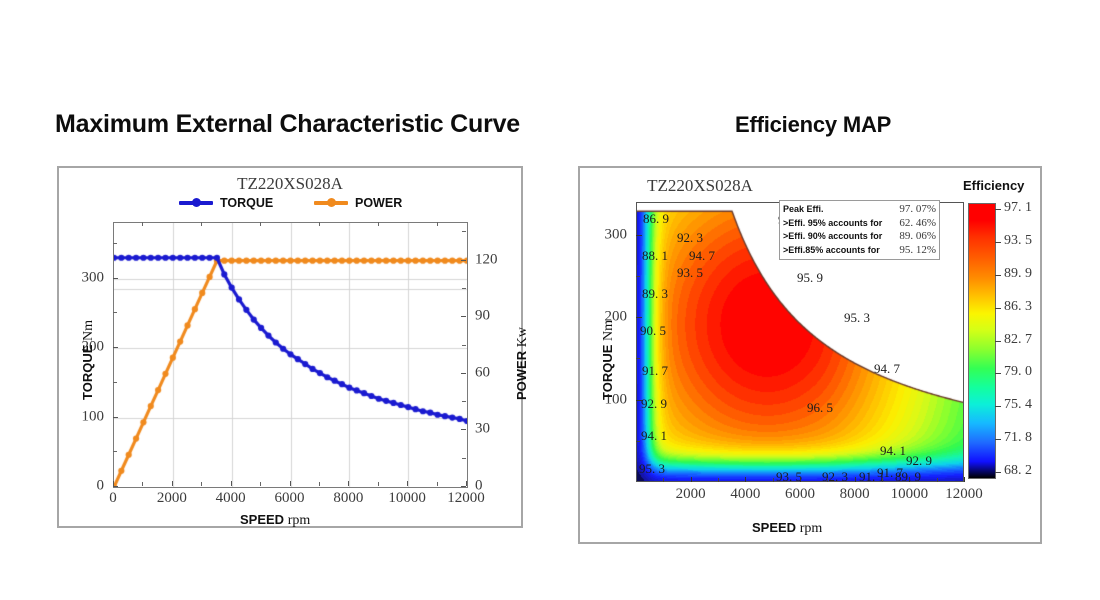 Image resolution: width=1100 pixels, height=600 pixels. Describe the element at coordinates (616, 316) in the screenshot. I see `right-y-tick-label: 200` at that location.